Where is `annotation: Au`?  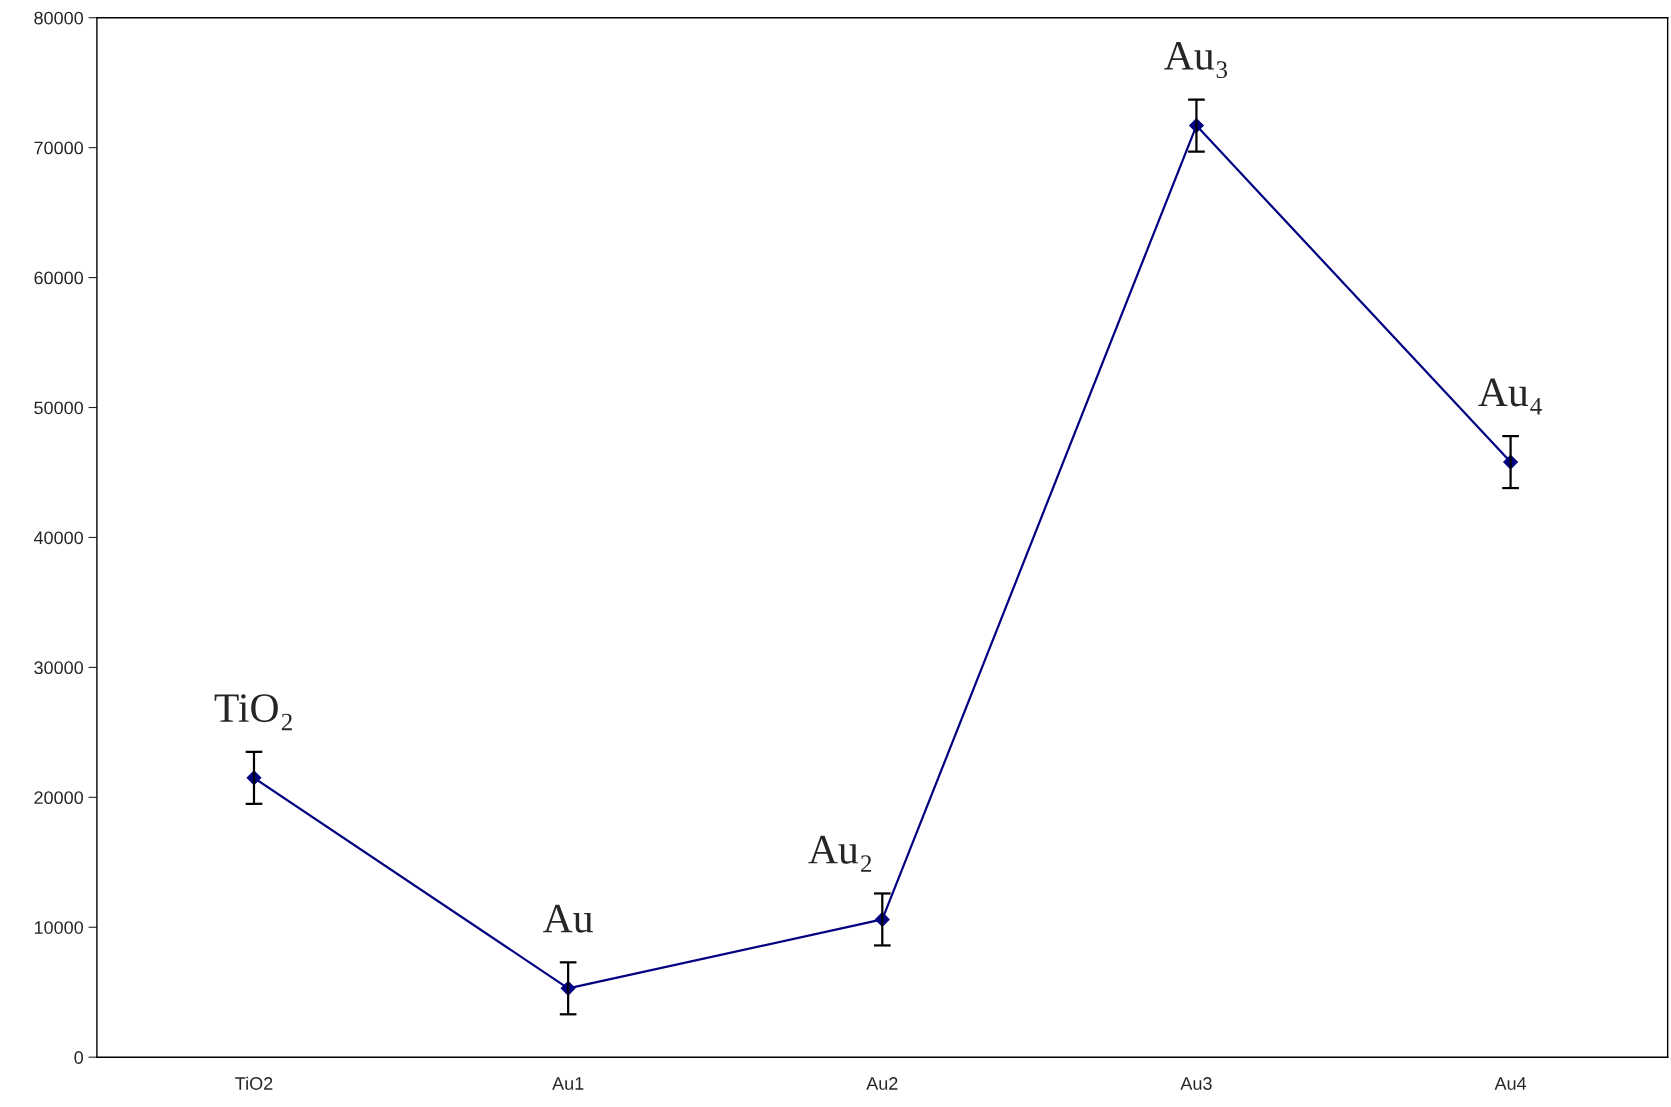
annotation: Au is located at coordinates (568, 918).